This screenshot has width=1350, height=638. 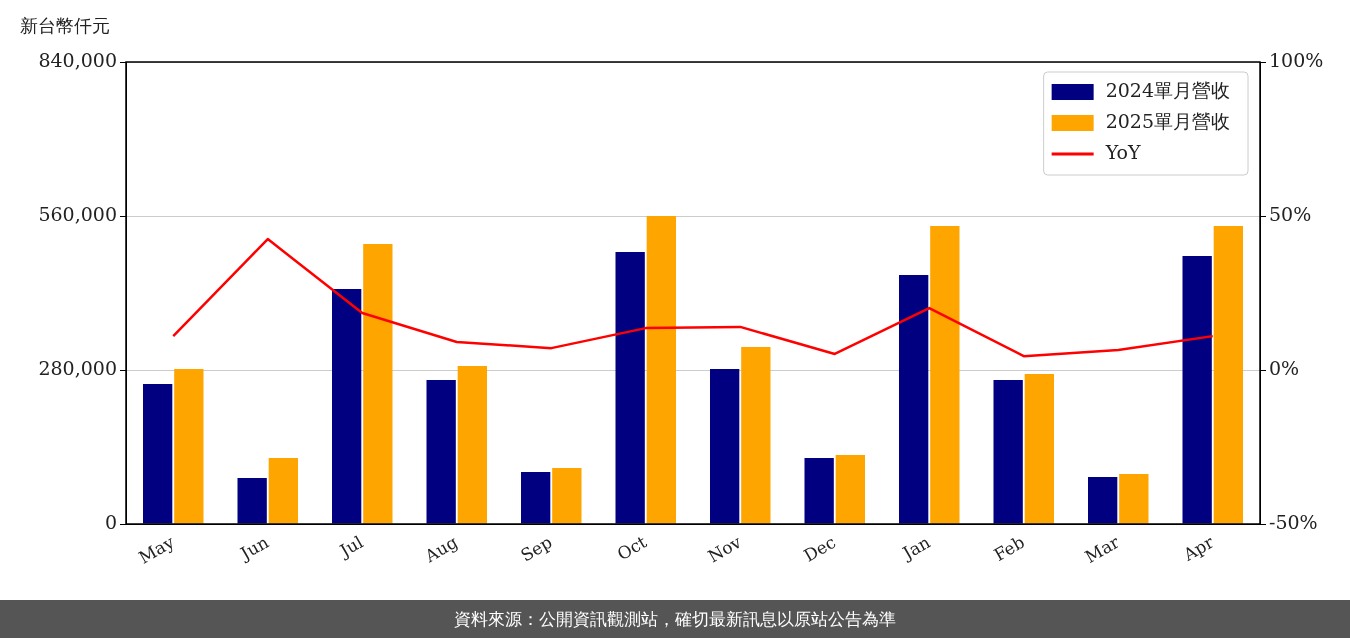 I want to click on y2-tick-label: 100%, so click(x=1296, y=59).